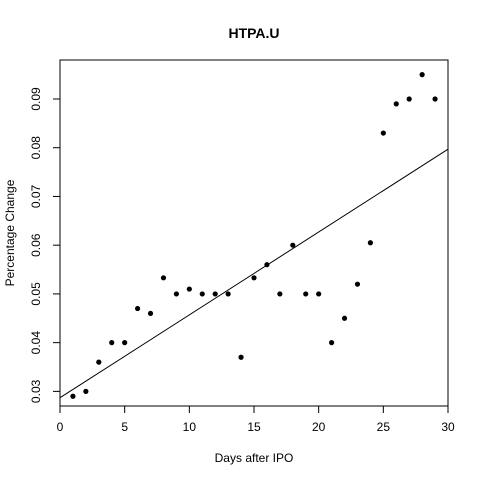 The height and width of the screenshot is (480, 480). What do you see at coordinates (36, 196) in the screenshot?
I see `y-tick-label: 0.07` at bounding box center [36, 196].